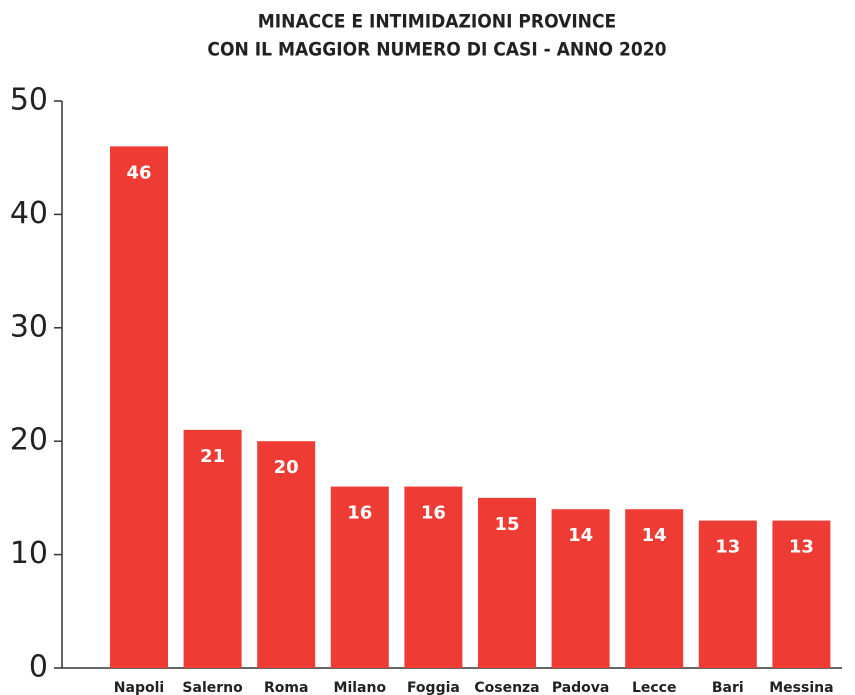 The width and height of the screenshot is (855, 695). I want to click on y-tick-label: 0, so click(38, 667).